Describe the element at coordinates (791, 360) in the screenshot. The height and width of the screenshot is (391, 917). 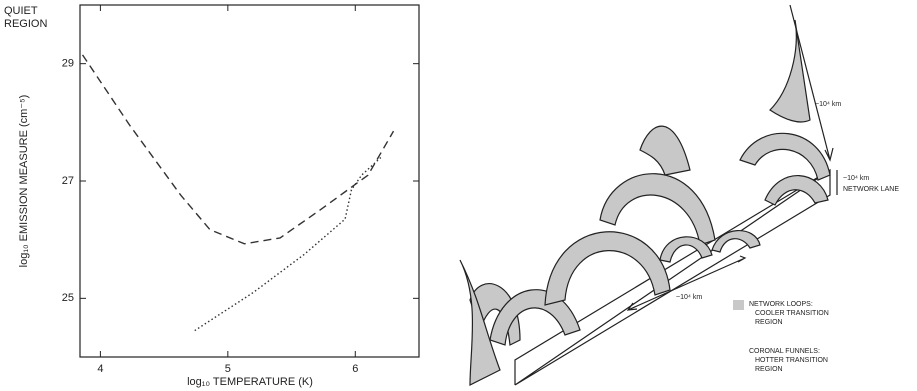
I see `legend-label: HOTTER TRANSITION` at that location.